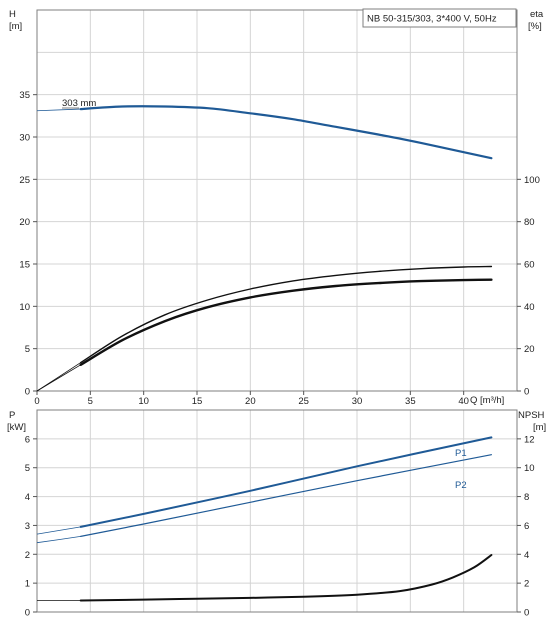 This screenshot has height=625, width=558. What do you see at coordinates (15, 26) in the screenshot?
I see `top-left-axis-unit: [m]` at bounding box center [15, 26].